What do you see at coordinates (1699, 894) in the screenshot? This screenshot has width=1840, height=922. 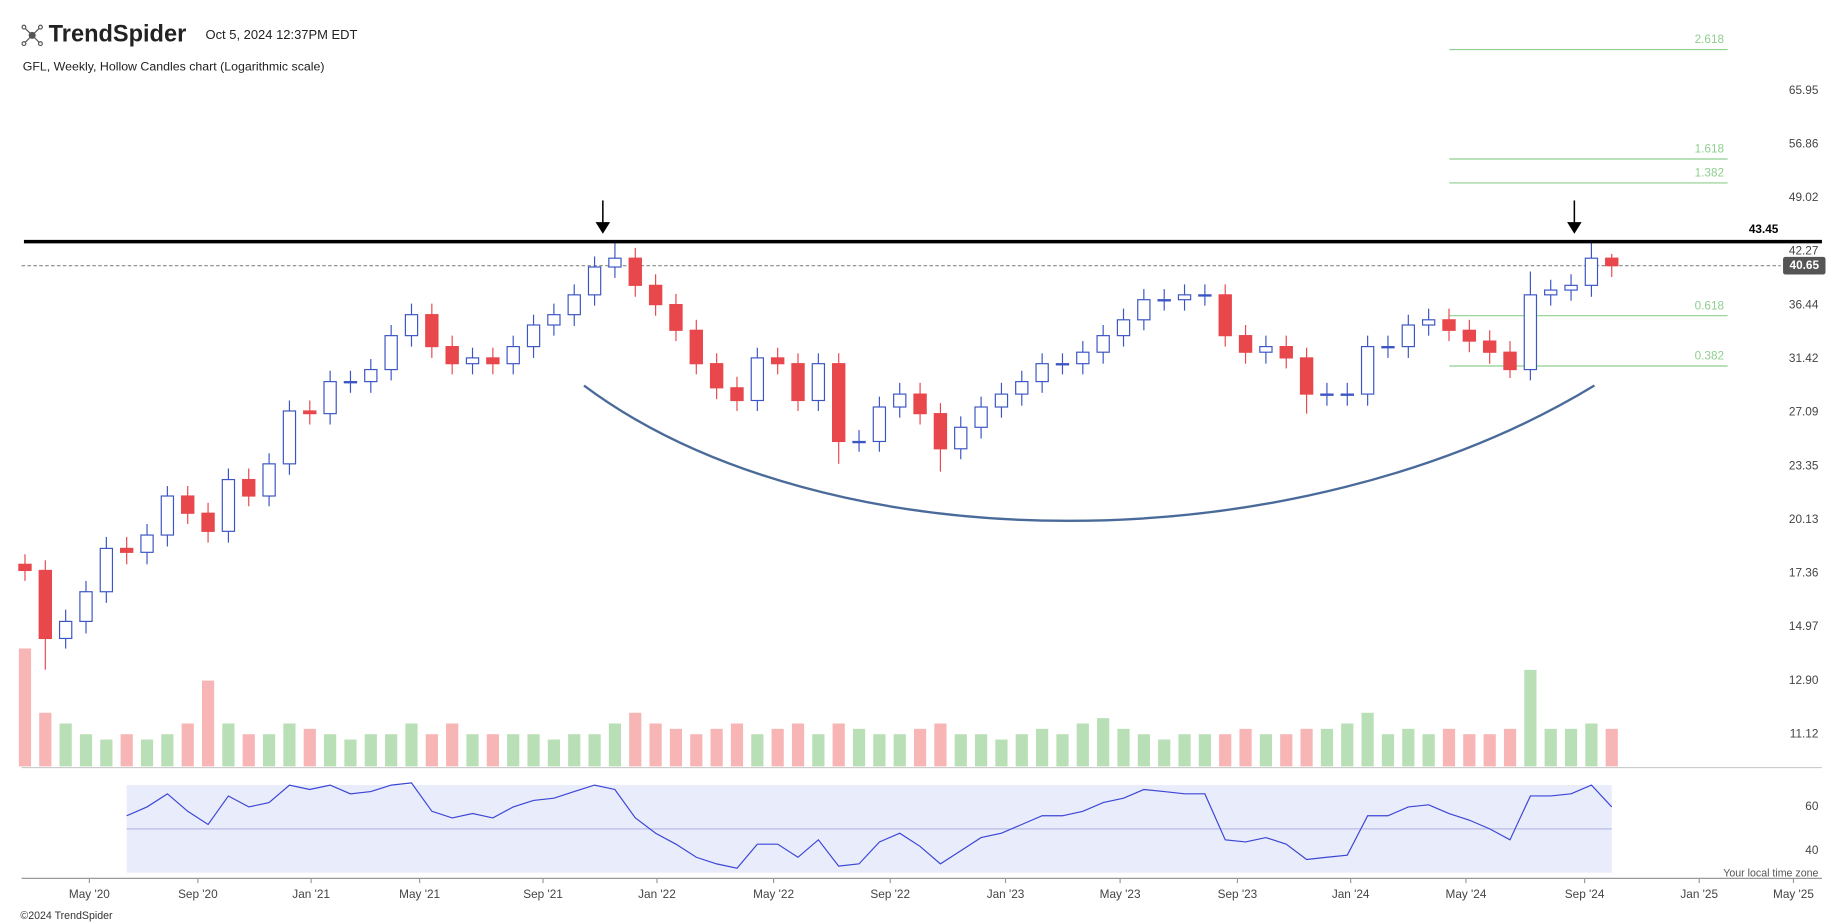 I see `x-tick-label: Jan '25` at bounding box center [1699, 894].